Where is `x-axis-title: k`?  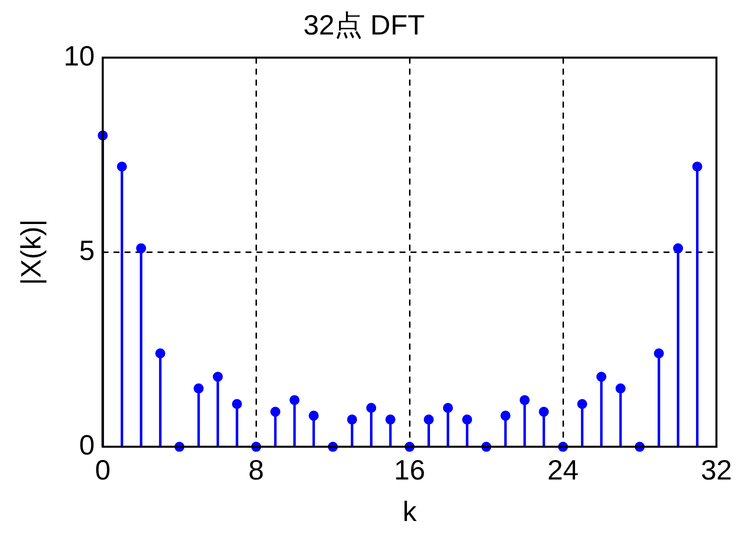 x-axis-title: k is located at coordinates (410, 511).